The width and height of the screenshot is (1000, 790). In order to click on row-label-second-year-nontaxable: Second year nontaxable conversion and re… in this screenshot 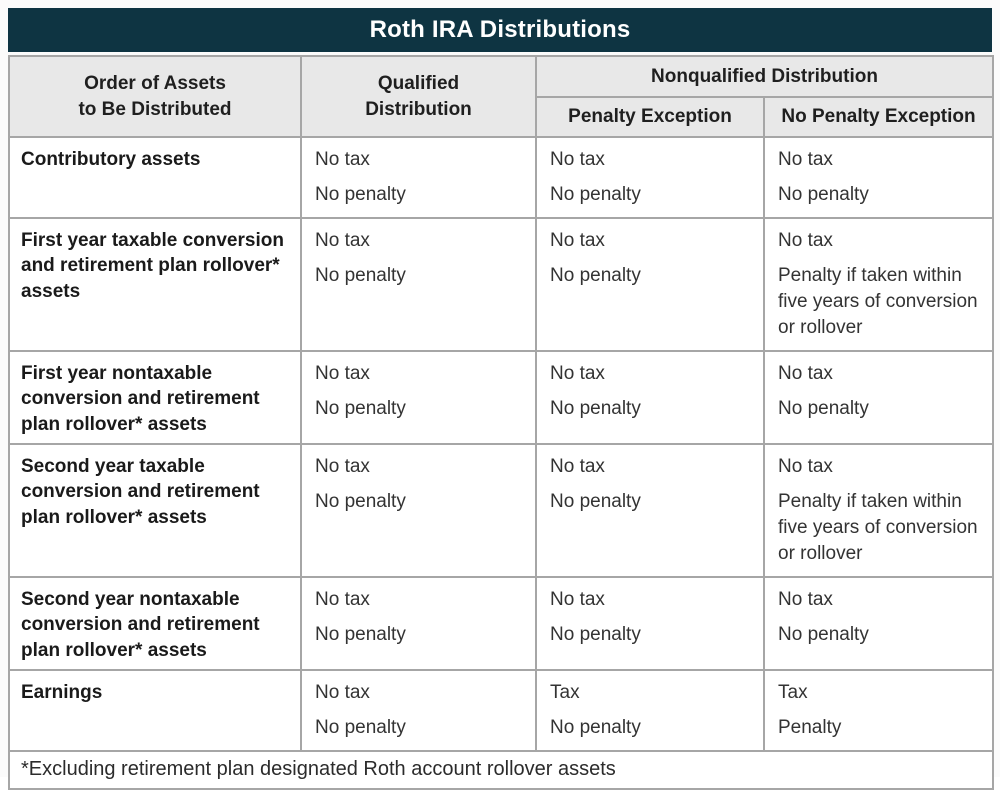, I will do `click(155, 623)`.